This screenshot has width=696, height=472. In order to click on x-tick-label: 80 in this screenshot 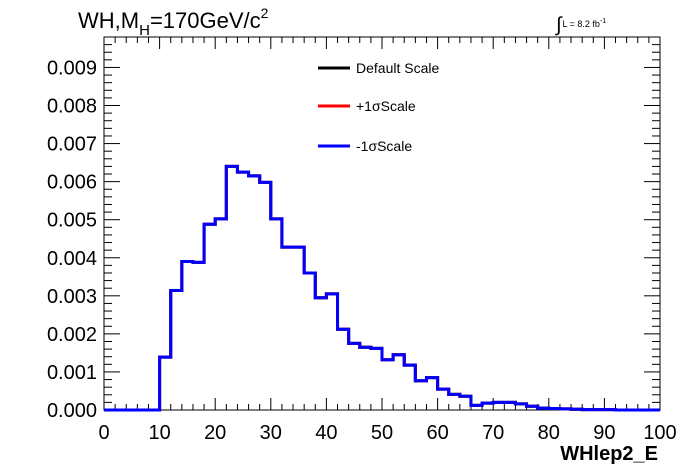, I will do `click(549, 433)`.